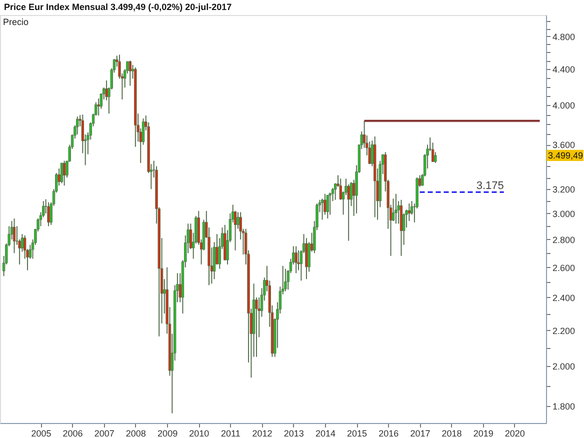 This screenshot has height=438, width=584. I want to click on x-tick-label: 2009, so click(168, 433).